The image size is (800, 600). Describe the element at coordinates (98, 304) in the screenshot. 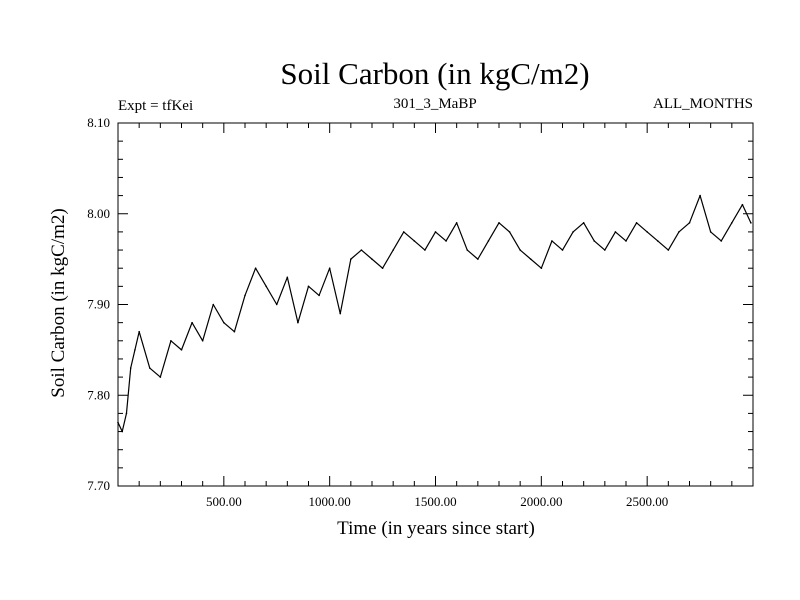

I see `y-tick-label: 7.90` at that location.